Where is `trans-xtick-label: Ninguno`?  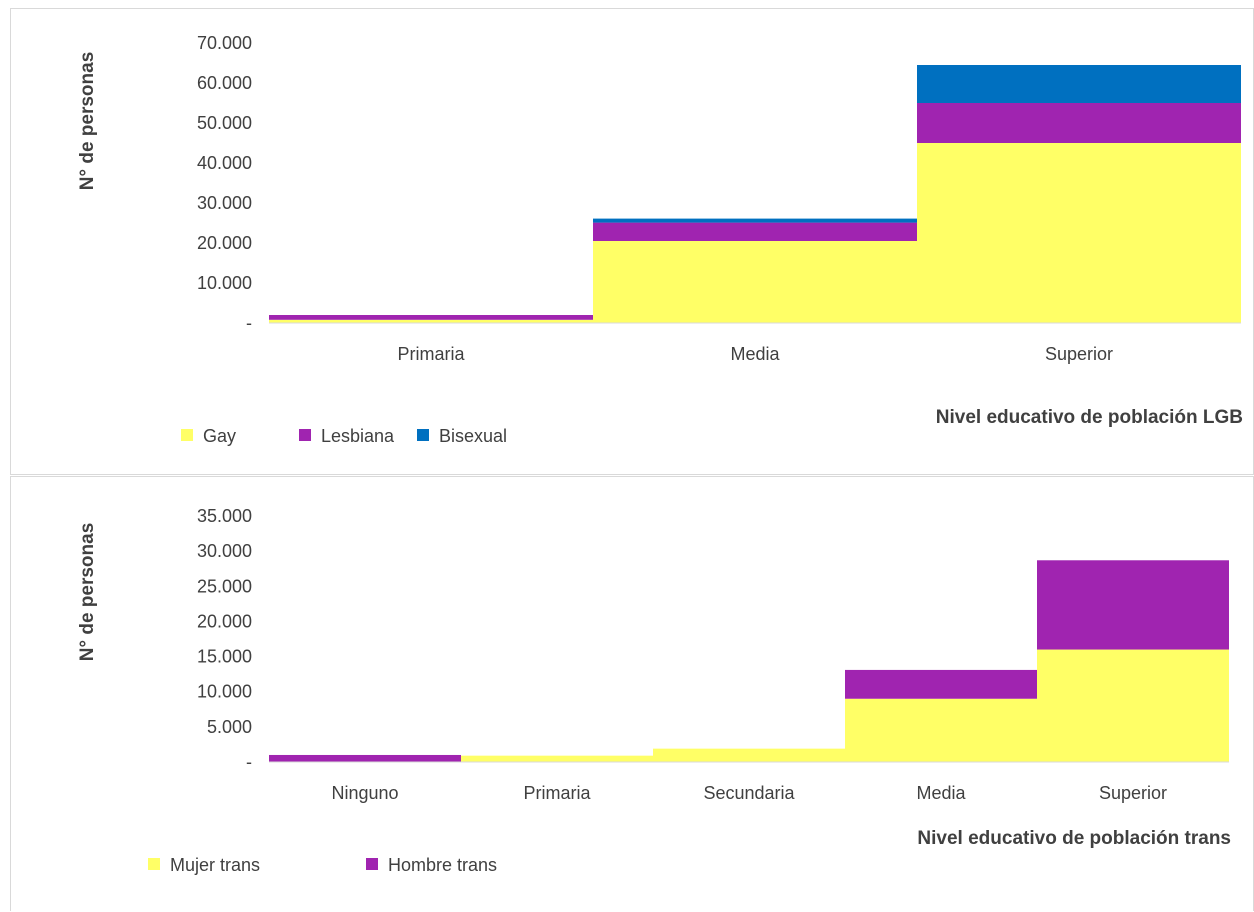
trans-xtick-label: Ninguno is located at coordinates (364, 793).